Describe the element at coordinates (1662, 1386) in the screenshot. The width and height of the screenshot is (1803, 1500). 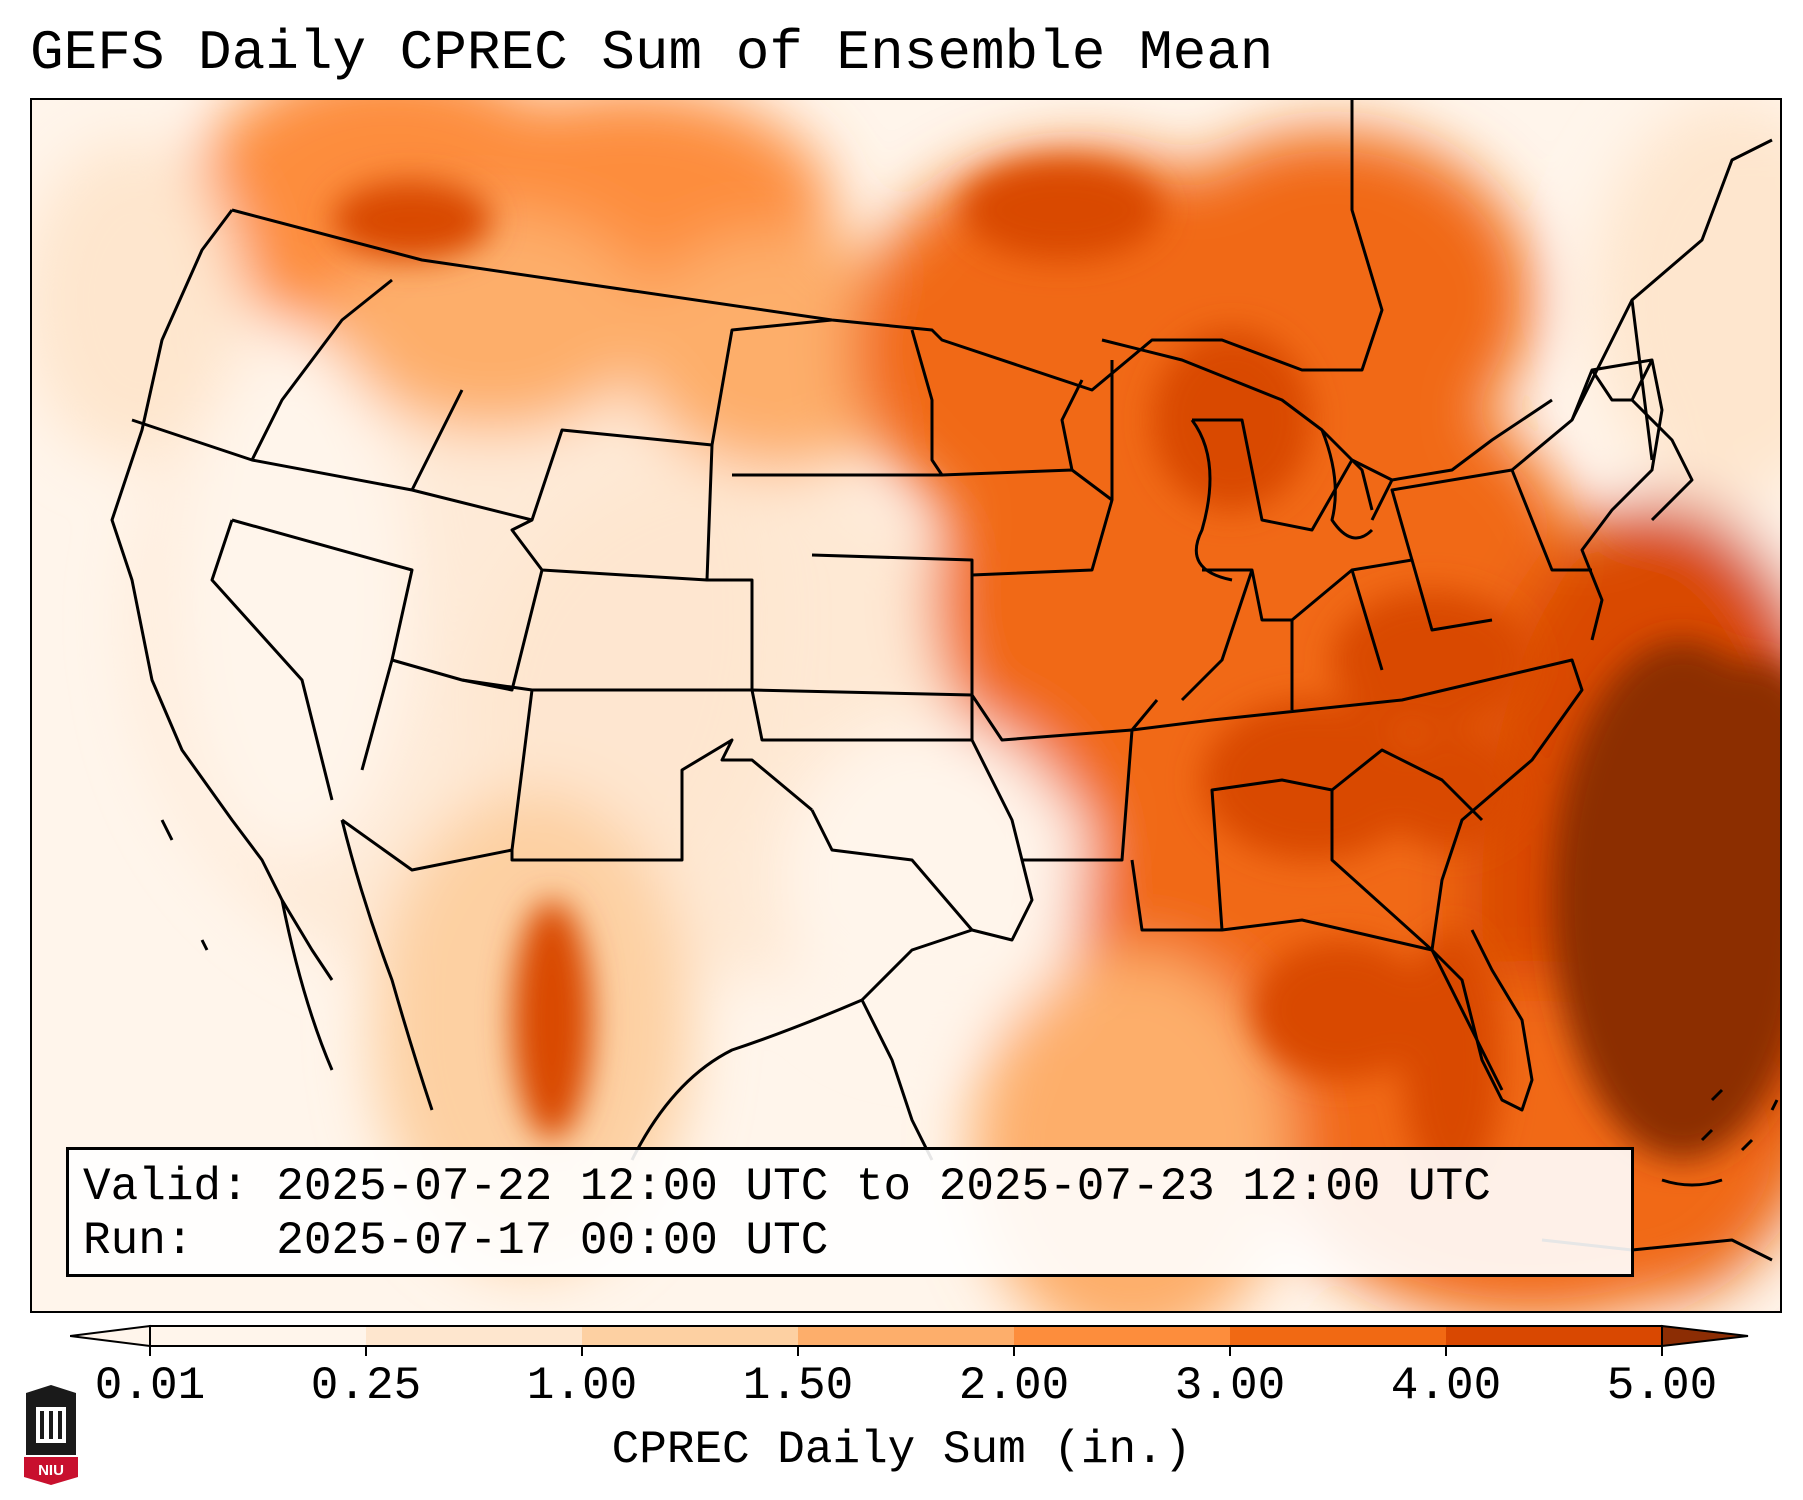
I see `colorbar-tick-label: 5.00` at that location.